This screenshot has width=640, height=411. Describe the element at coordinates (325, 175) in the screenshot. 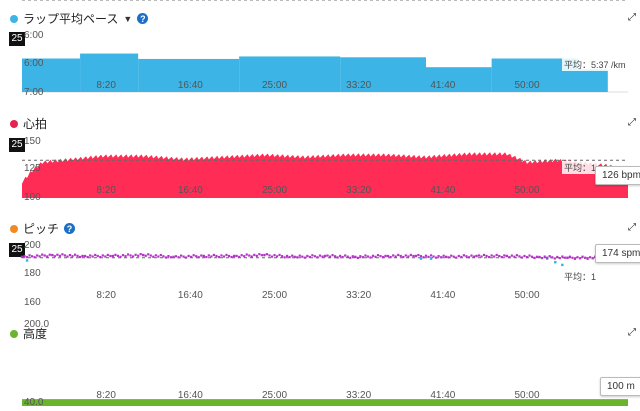

I see `hr-area` at that location.